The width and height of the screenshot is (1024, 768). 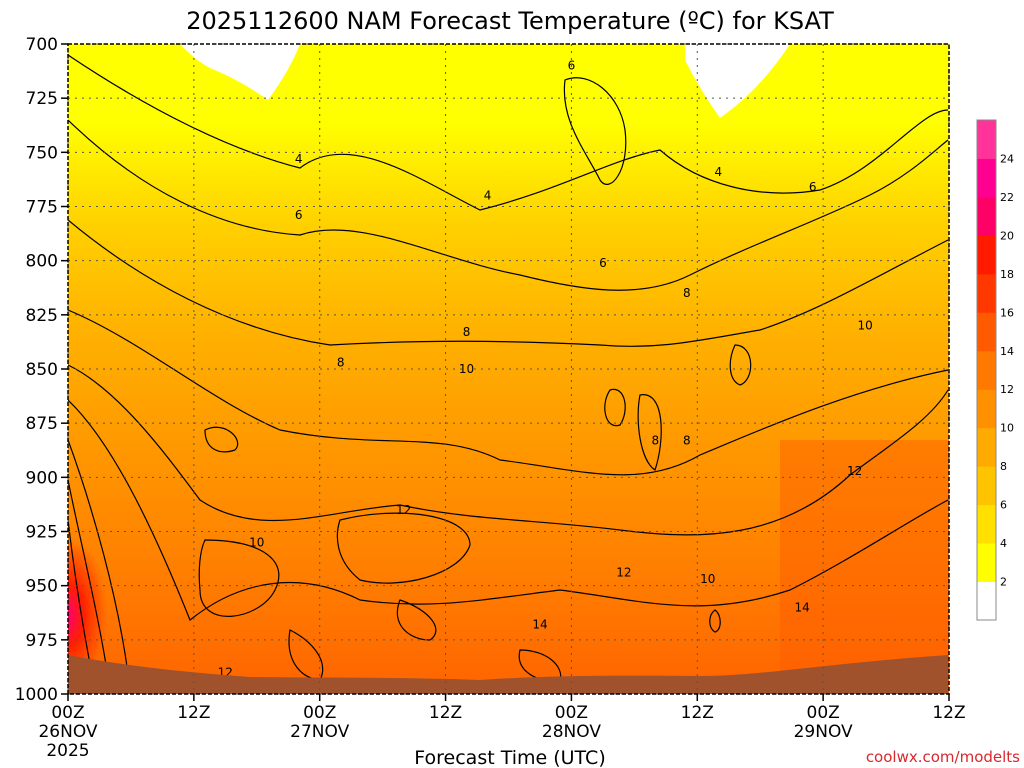 I want to click on y-tick-label: 850, so click(x=42, y=370).